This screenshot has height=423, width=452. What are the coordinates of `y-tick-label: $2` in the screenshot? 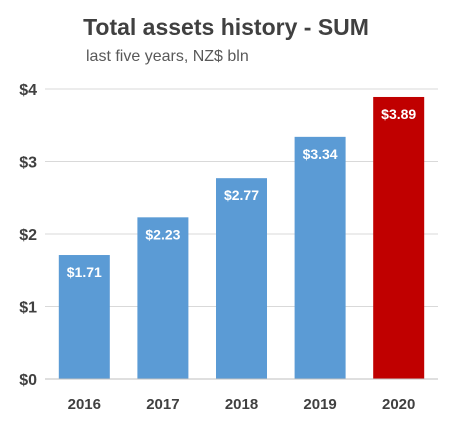 It's located at (28, 235).